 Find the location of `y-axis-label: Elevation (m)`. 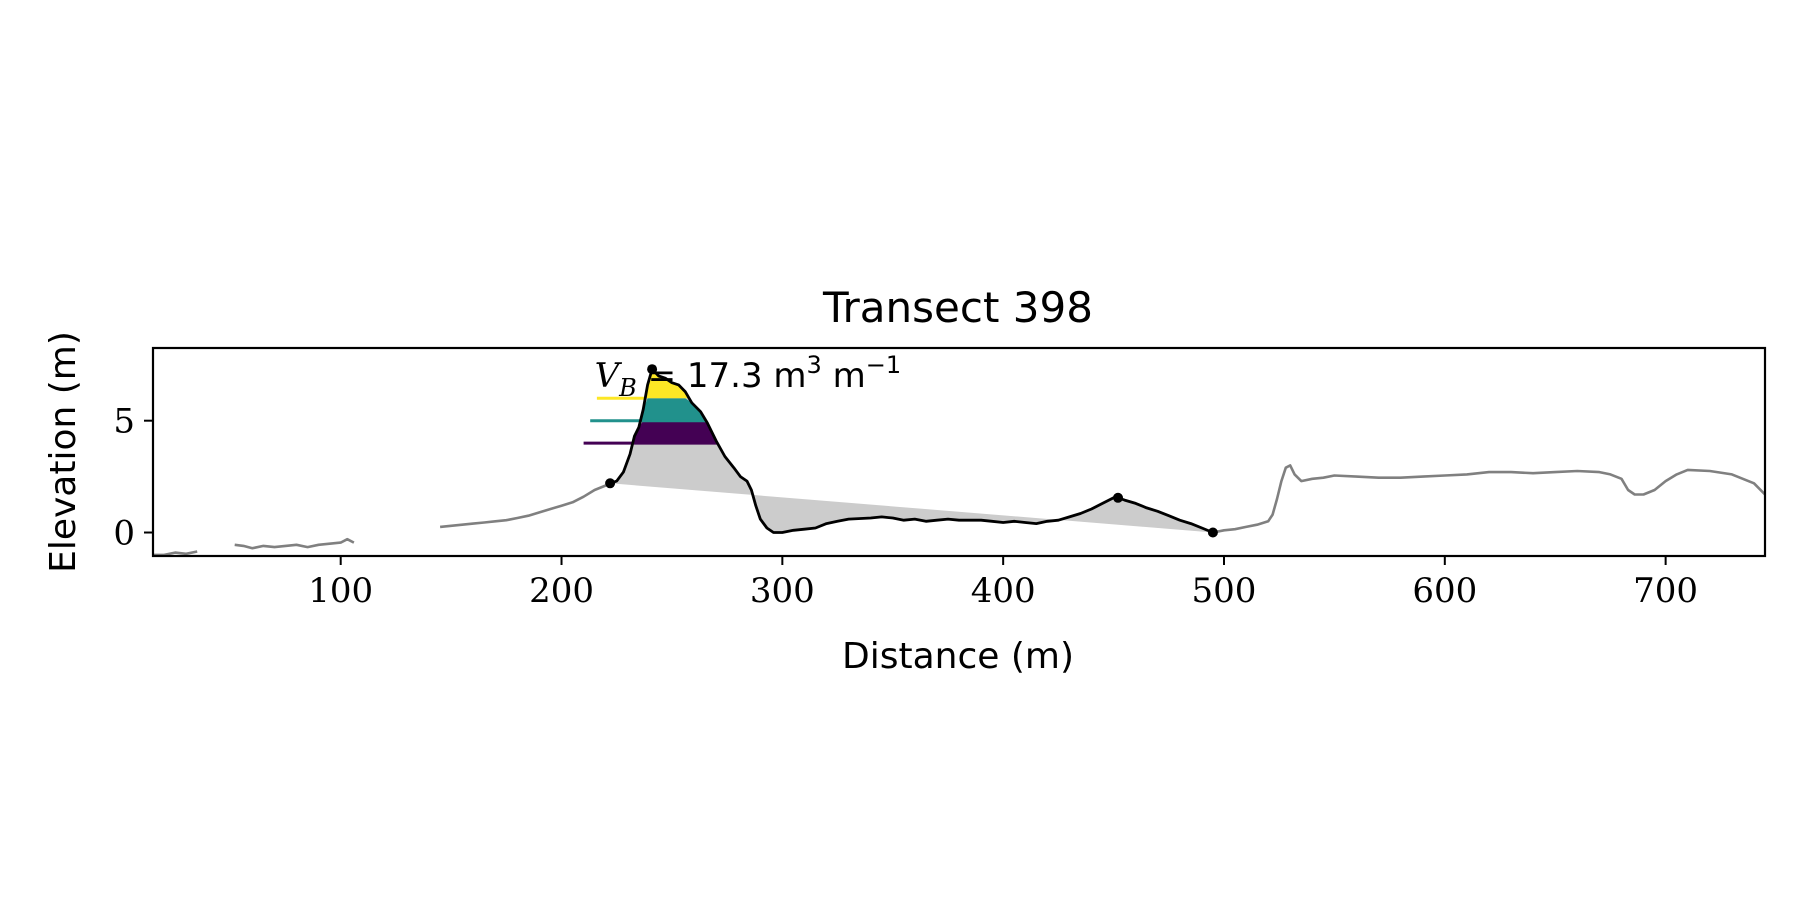

y-axis-label: Elevation (m) is located at coordinates (63, 452).